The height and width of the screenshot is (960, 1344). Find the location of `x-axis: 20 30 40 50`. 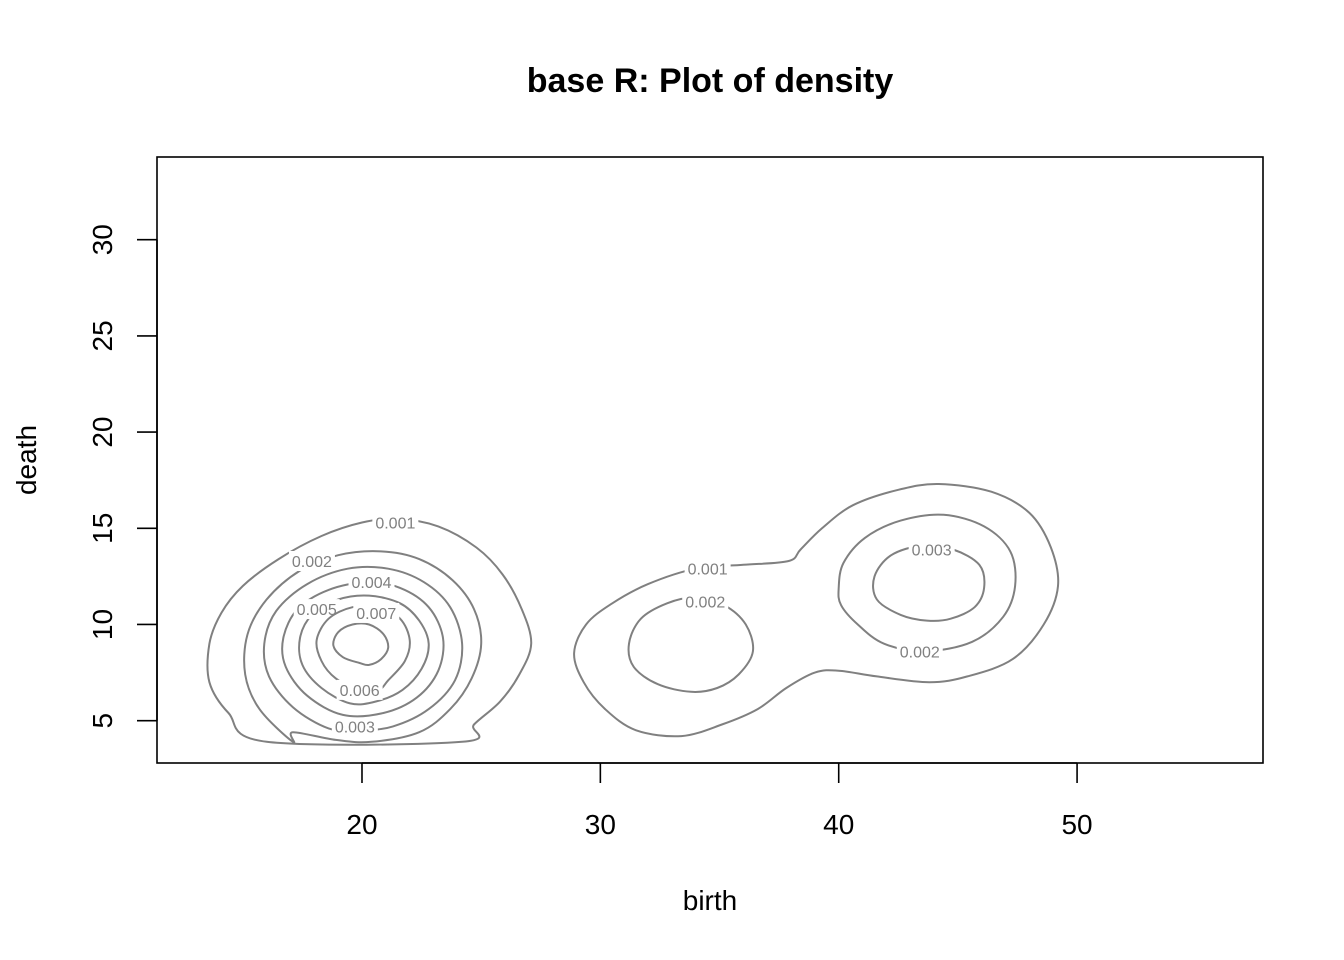

x-axis: 20 30 40 50 is located at coordinates (719, 801).